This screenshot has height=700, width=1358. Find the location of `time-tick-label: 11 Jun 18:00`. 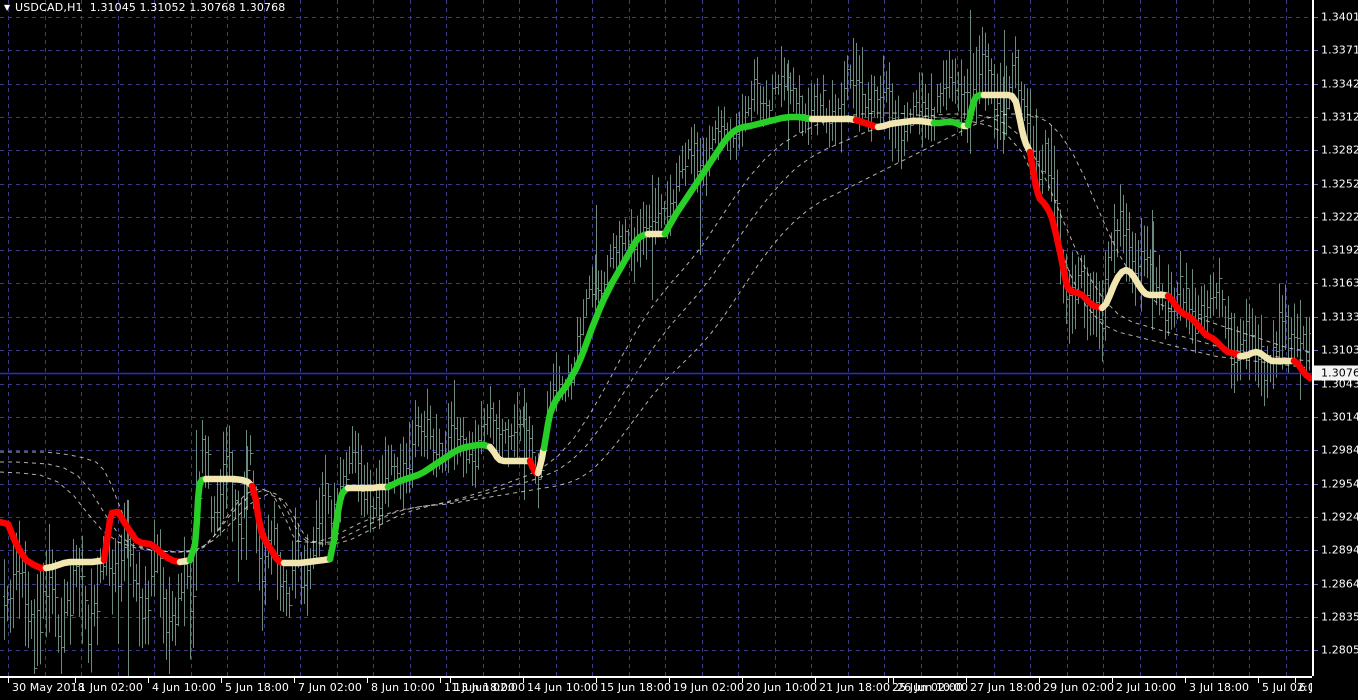

time-tick-label: 11 Jun 18:00 is located at coordinates (480, 687).